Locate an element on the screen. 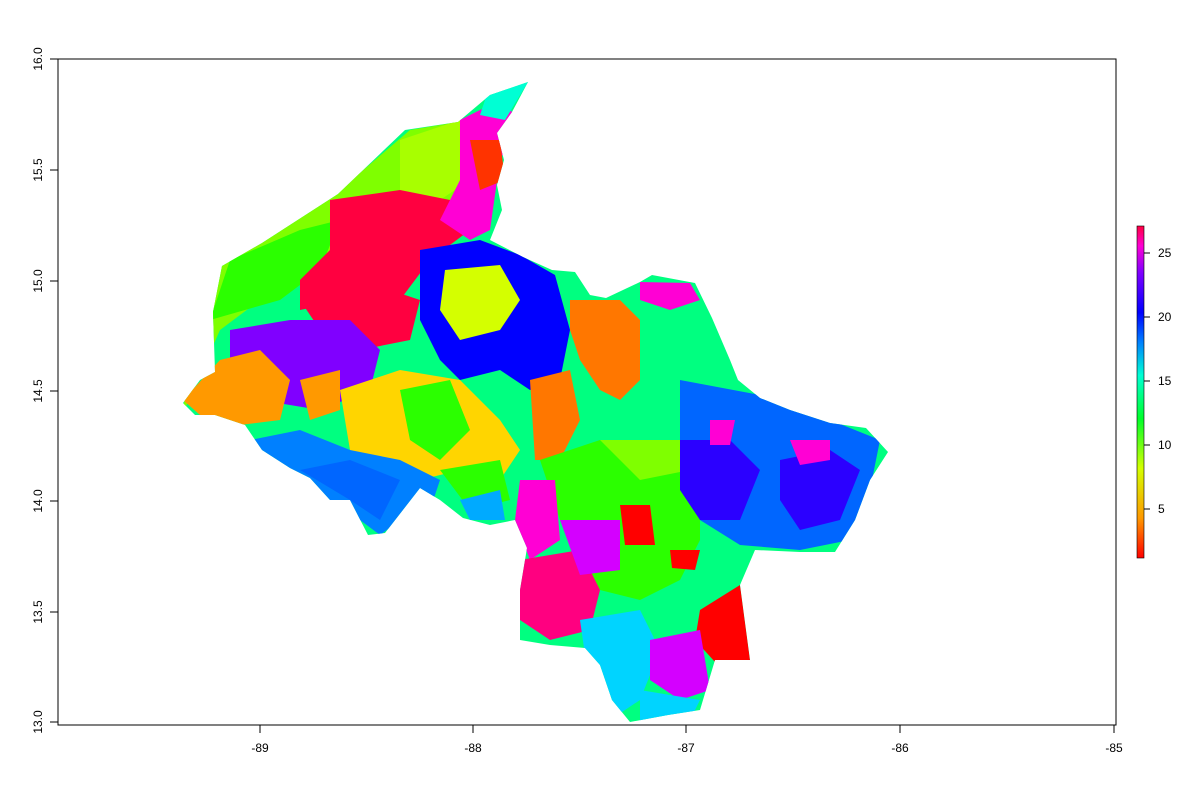 The image size is (1200, 800). x-tick--89: -89 is located at coordinates (260, 740).